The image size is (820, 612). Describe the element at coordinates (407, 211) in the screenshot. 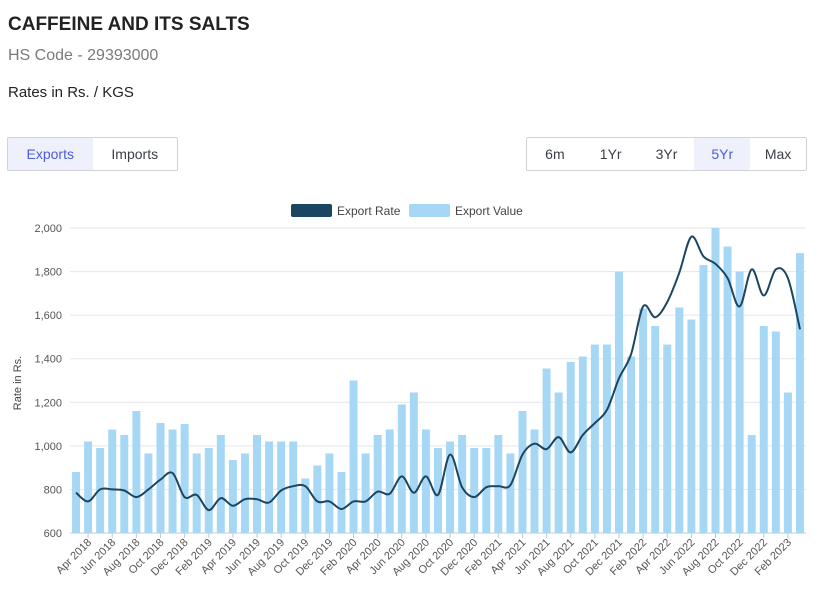

I see `chart-legend: Export Rate Export Value` at that location.